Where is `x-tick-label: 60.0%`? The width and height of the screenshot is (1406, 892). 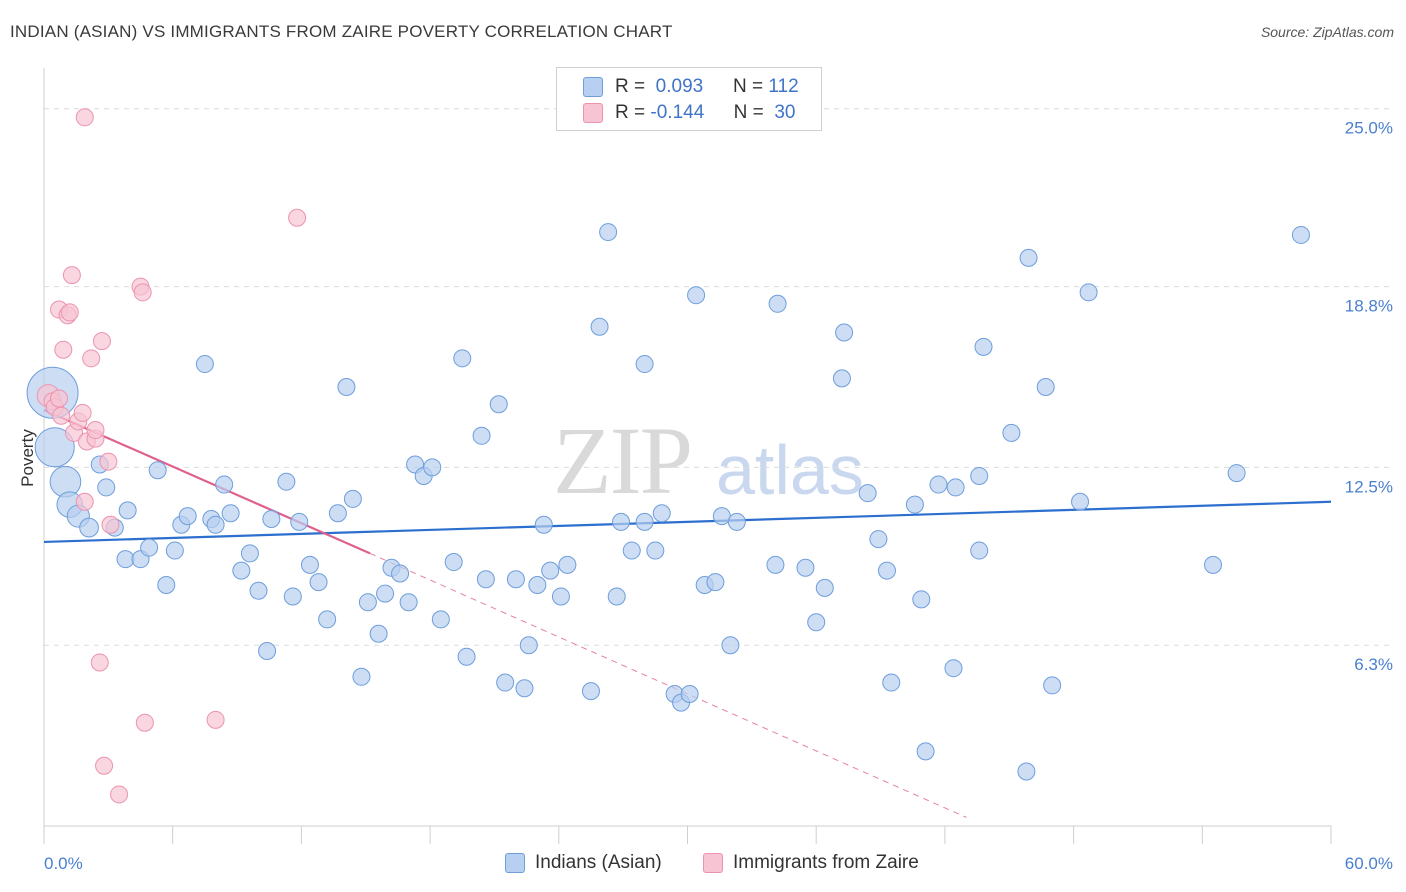
x-tick-label: 60.0% is located at coordinates (1369, 863).